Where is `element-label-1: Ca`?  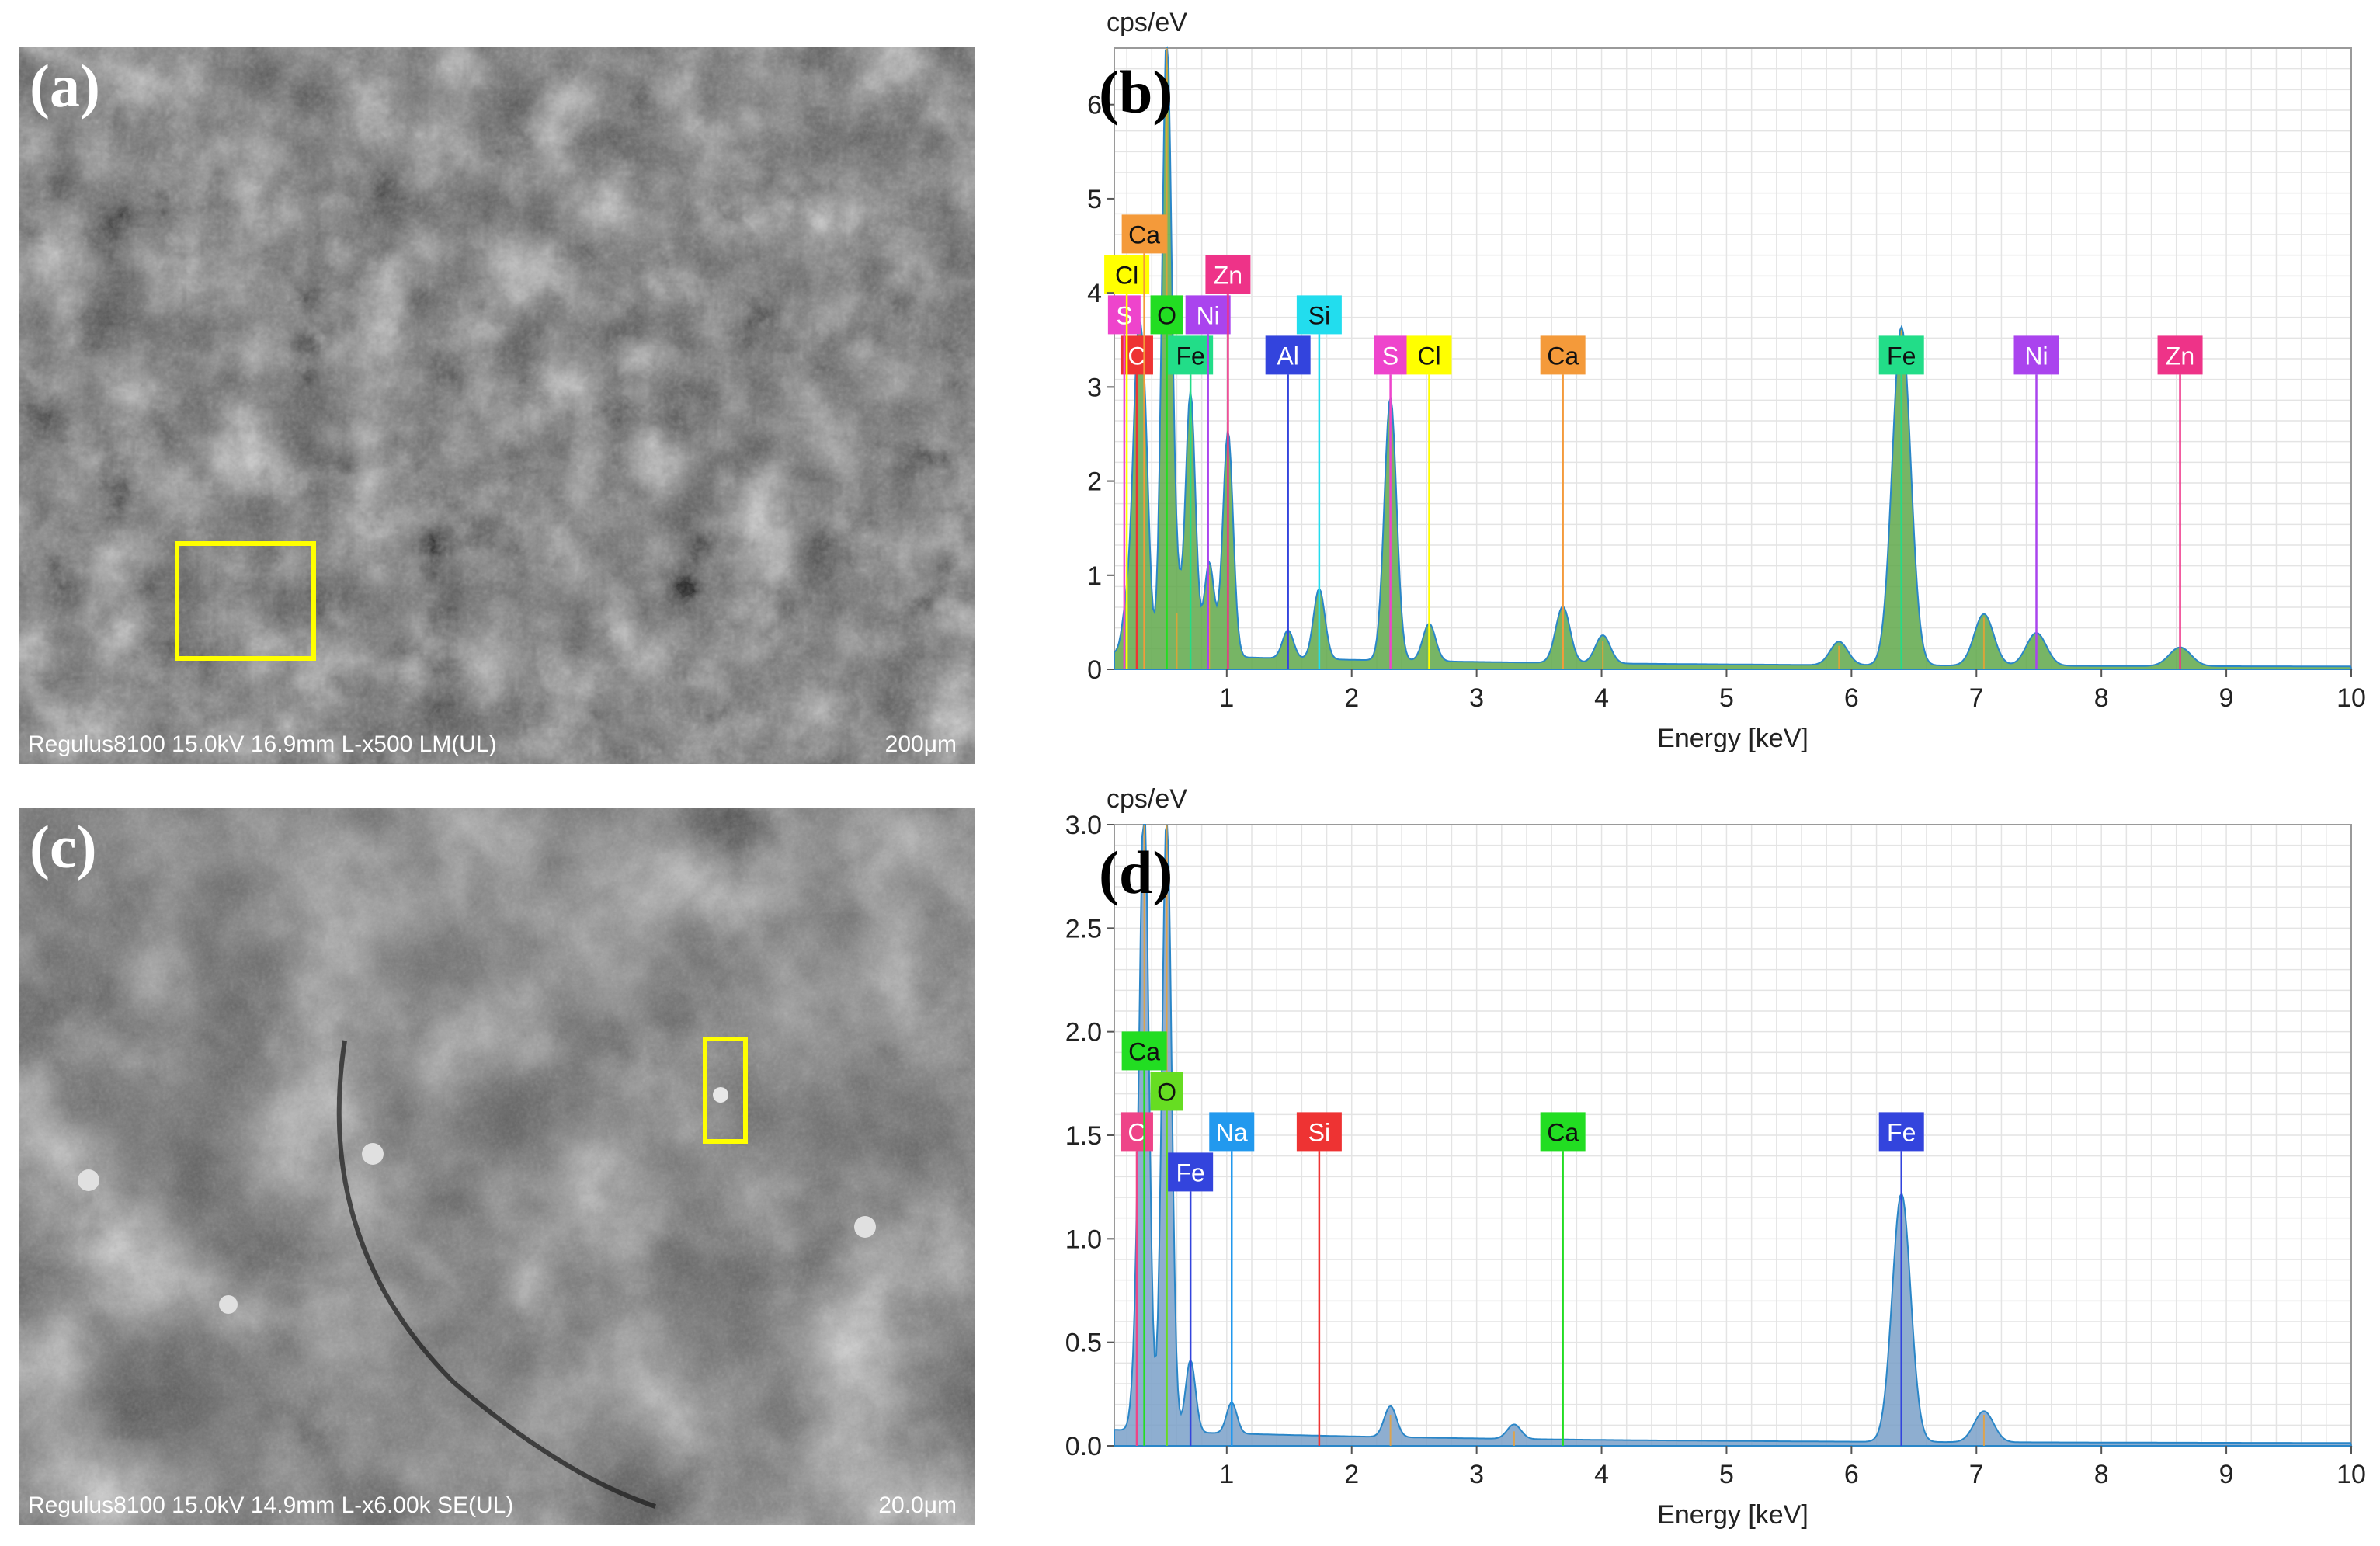 element-label-1: Ca is located at coordinates (1144, 1051).